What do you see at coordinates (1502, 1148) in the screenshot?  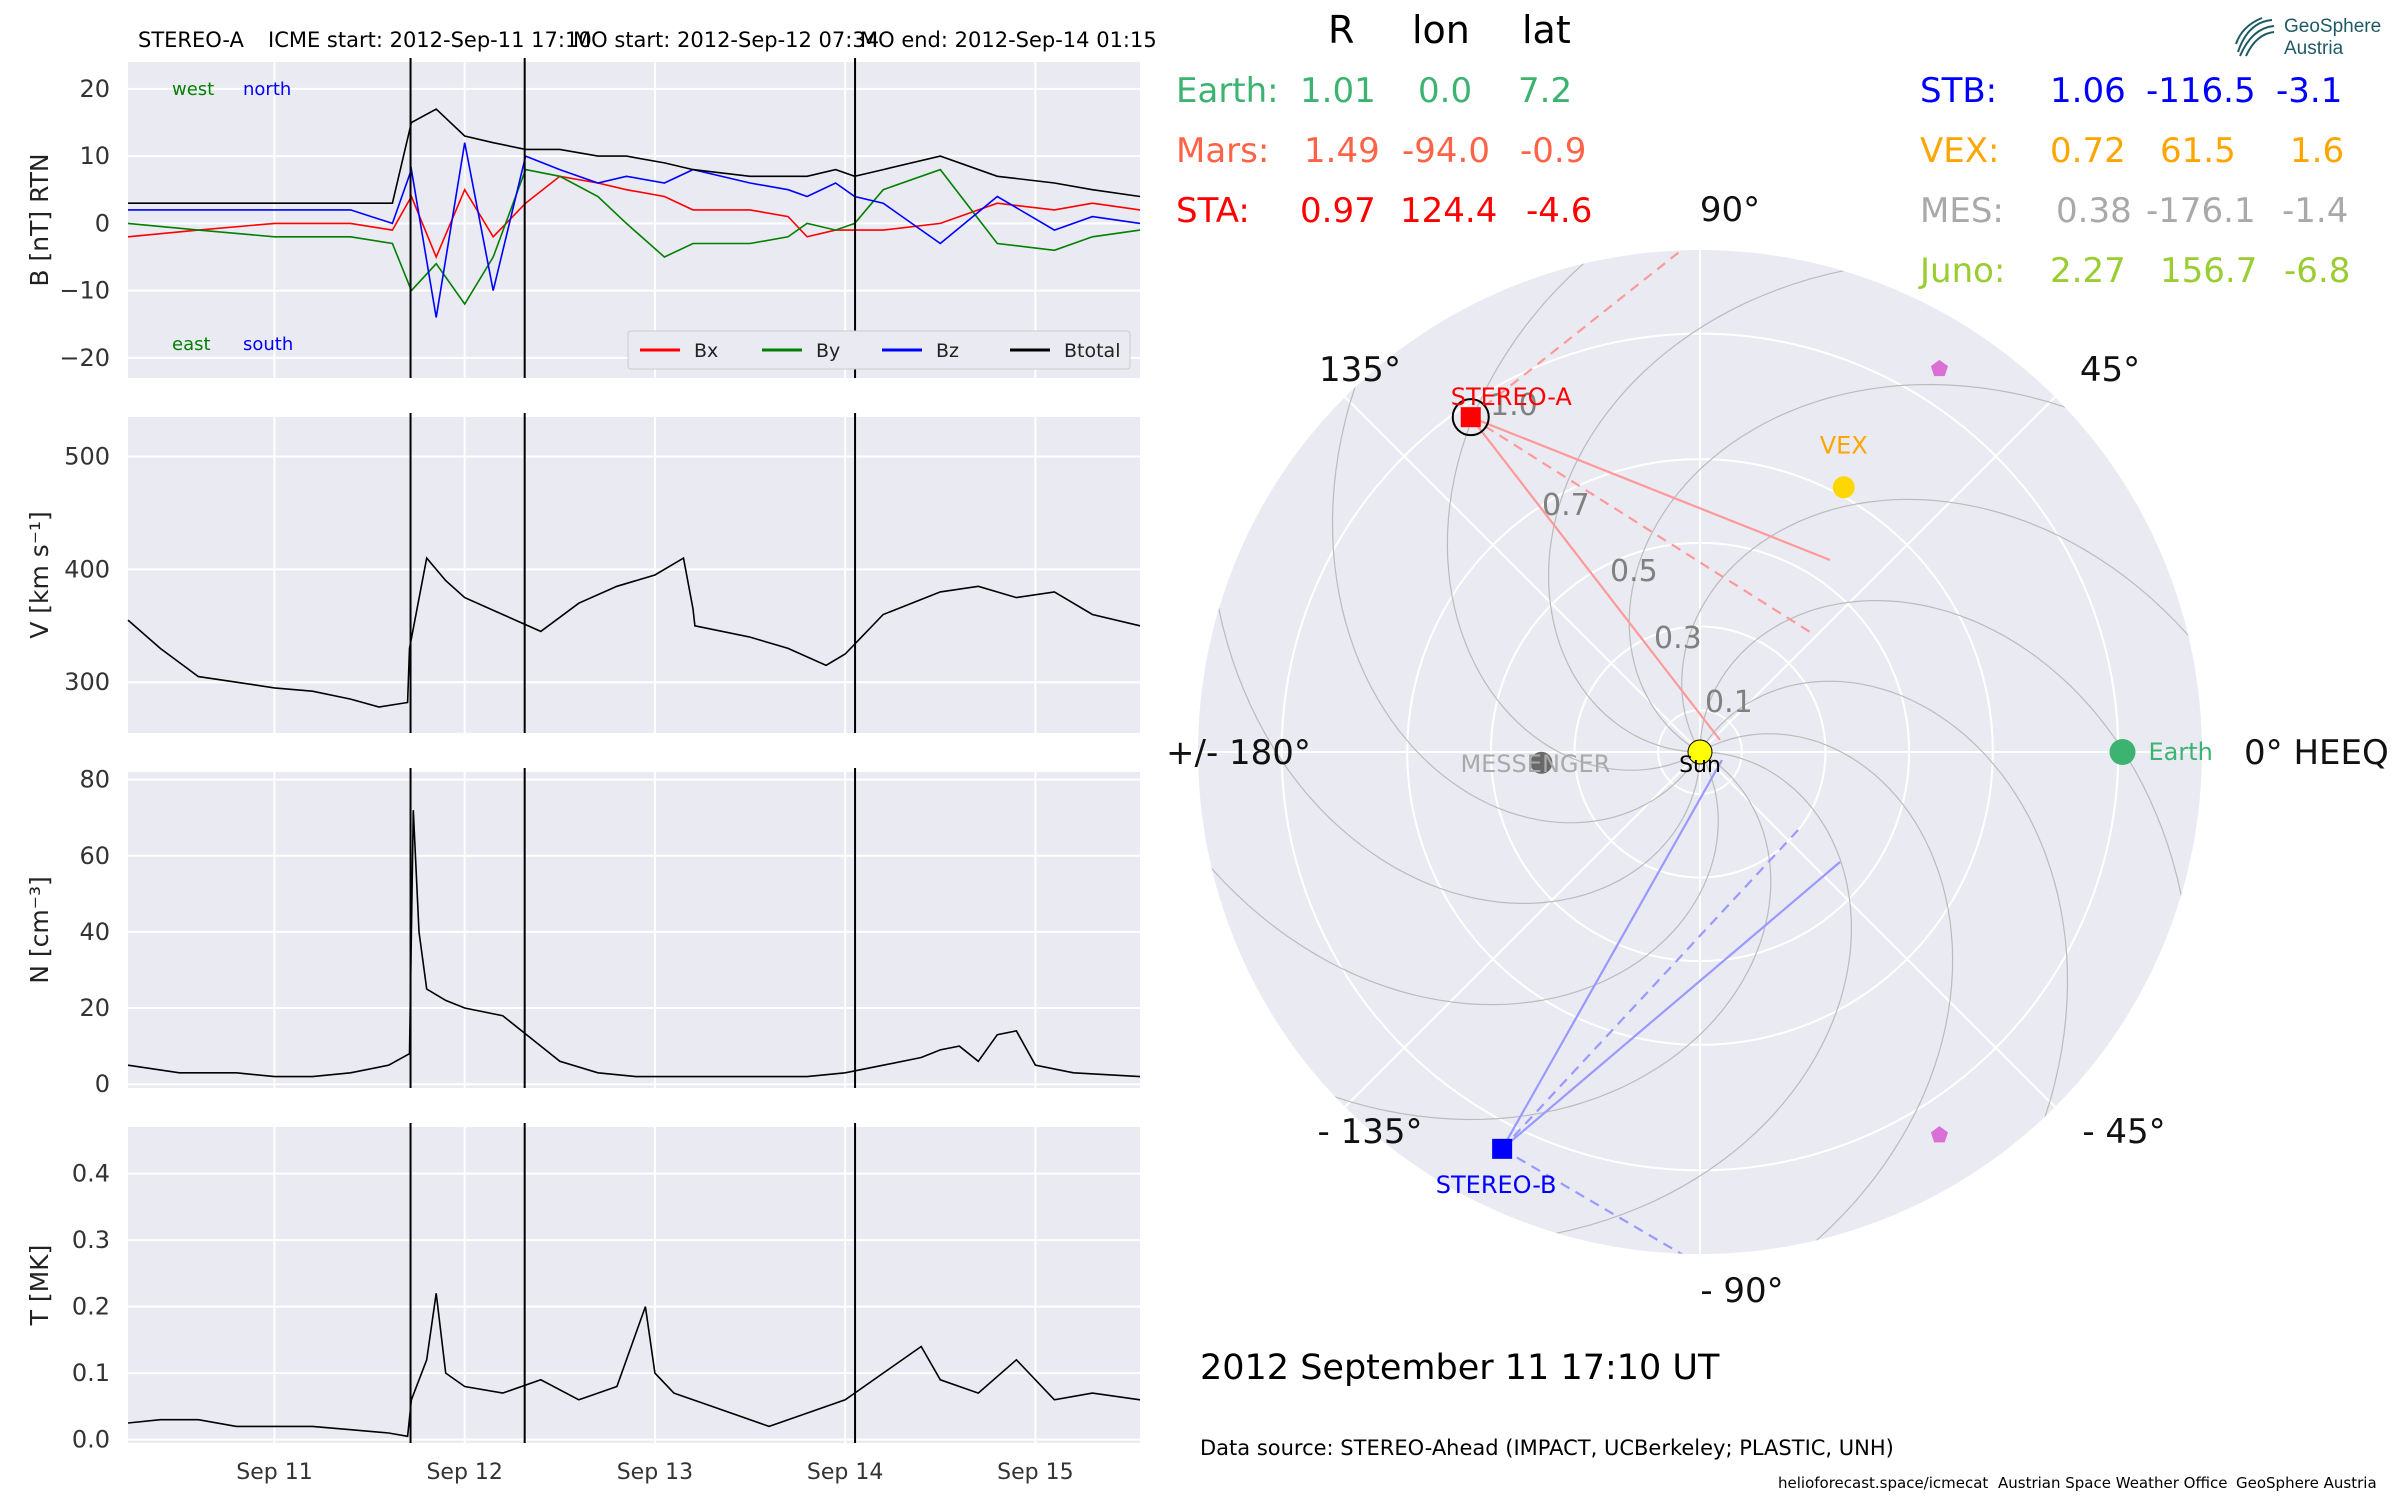 I see `stb-marker` at bounding box center [1502, 1148].